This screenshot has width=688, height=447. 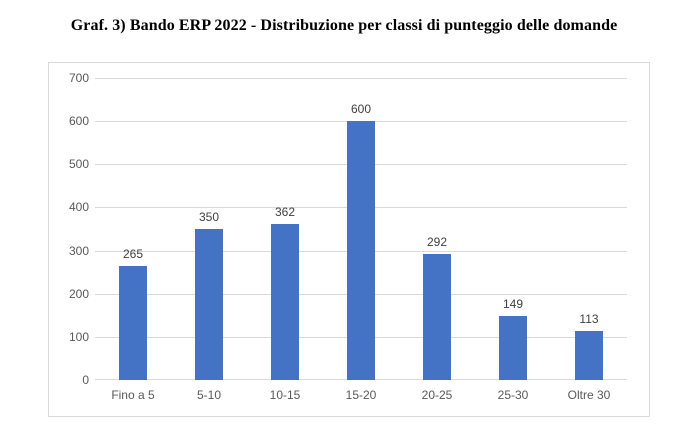 What do you see at coordinates (85, 380) in the screenshot?
I see `y-axis-tick-label: 0` at bounding box center [85, 380].